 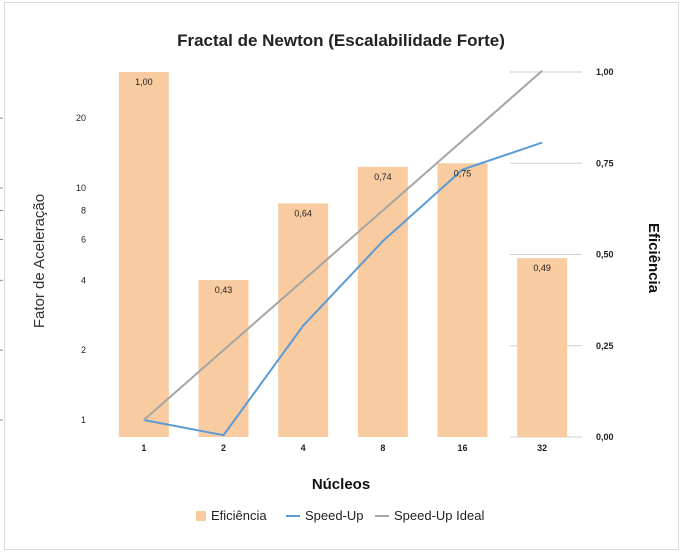 I want to click on x-tick-label: 32, so click(x=542, y=448).